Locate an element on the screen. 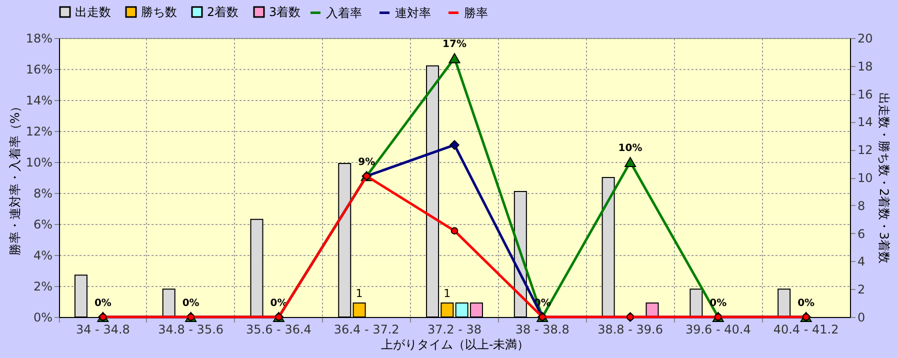 This screenshot has width=898, height=358. y-tick-label: 6% is located at coordinates (42, 225).